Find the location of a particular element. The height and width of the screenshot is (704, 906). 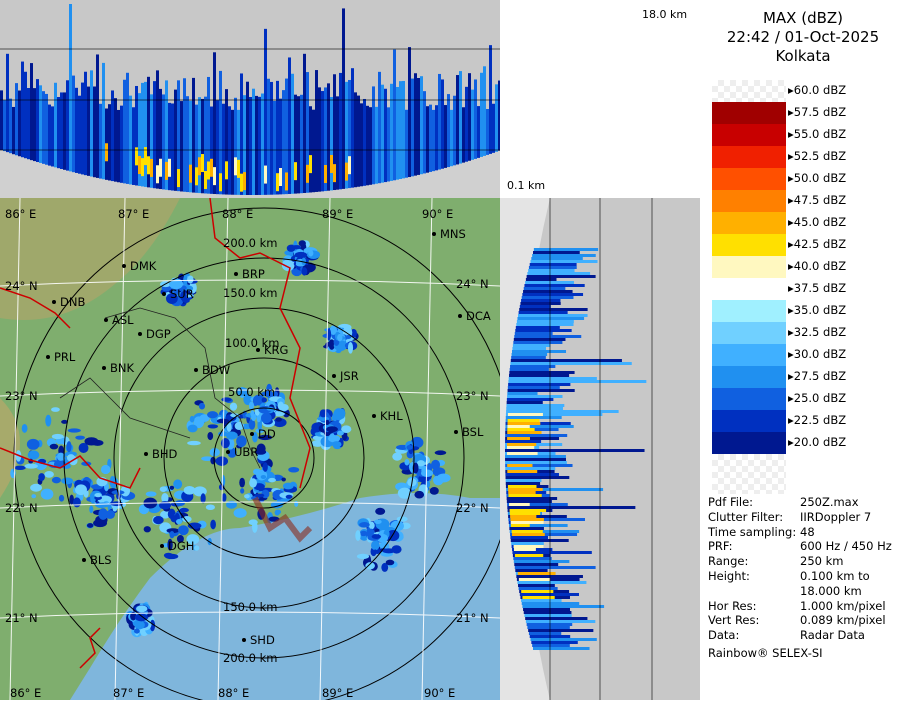

station-krg: KRG is located at coordinates (272, 350).